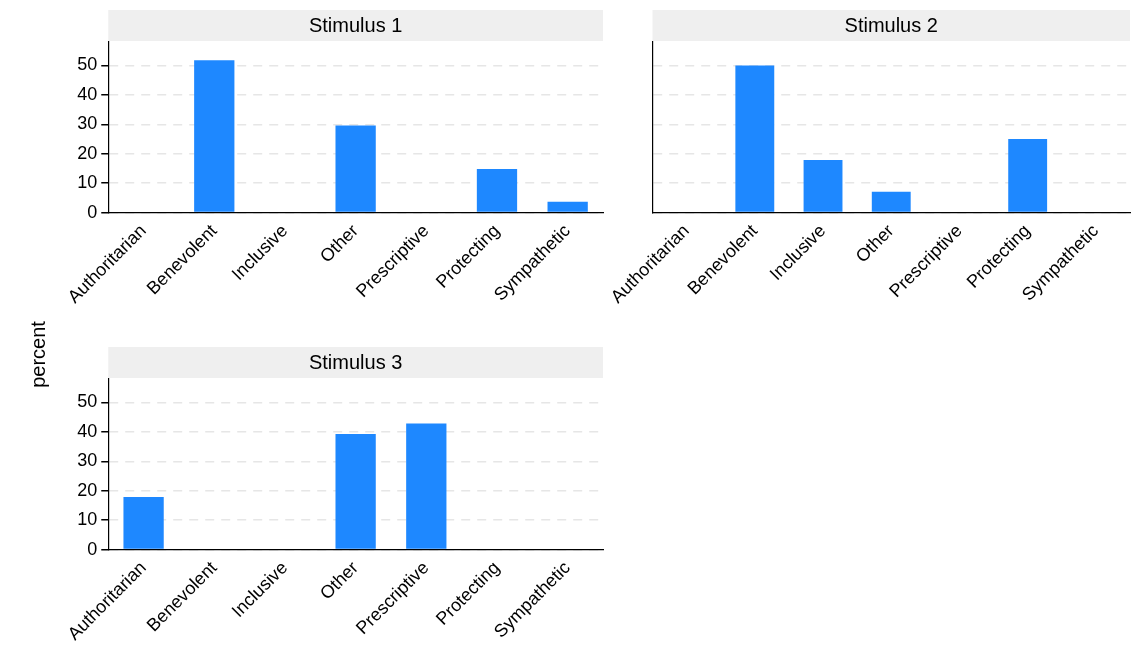  What do you see at coordinates (38, 354) in the screenshot?
I see `y-axis-title: percent` at bounding box center [38, 354].